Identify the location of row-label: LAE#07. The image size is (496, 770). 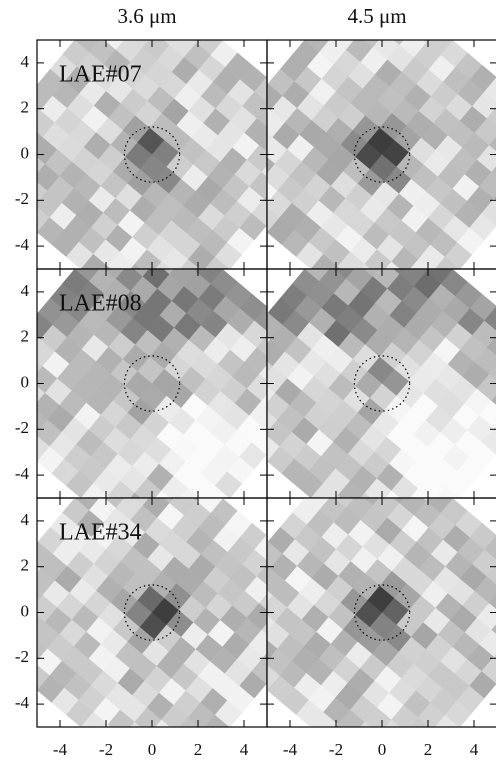
(100, 75).